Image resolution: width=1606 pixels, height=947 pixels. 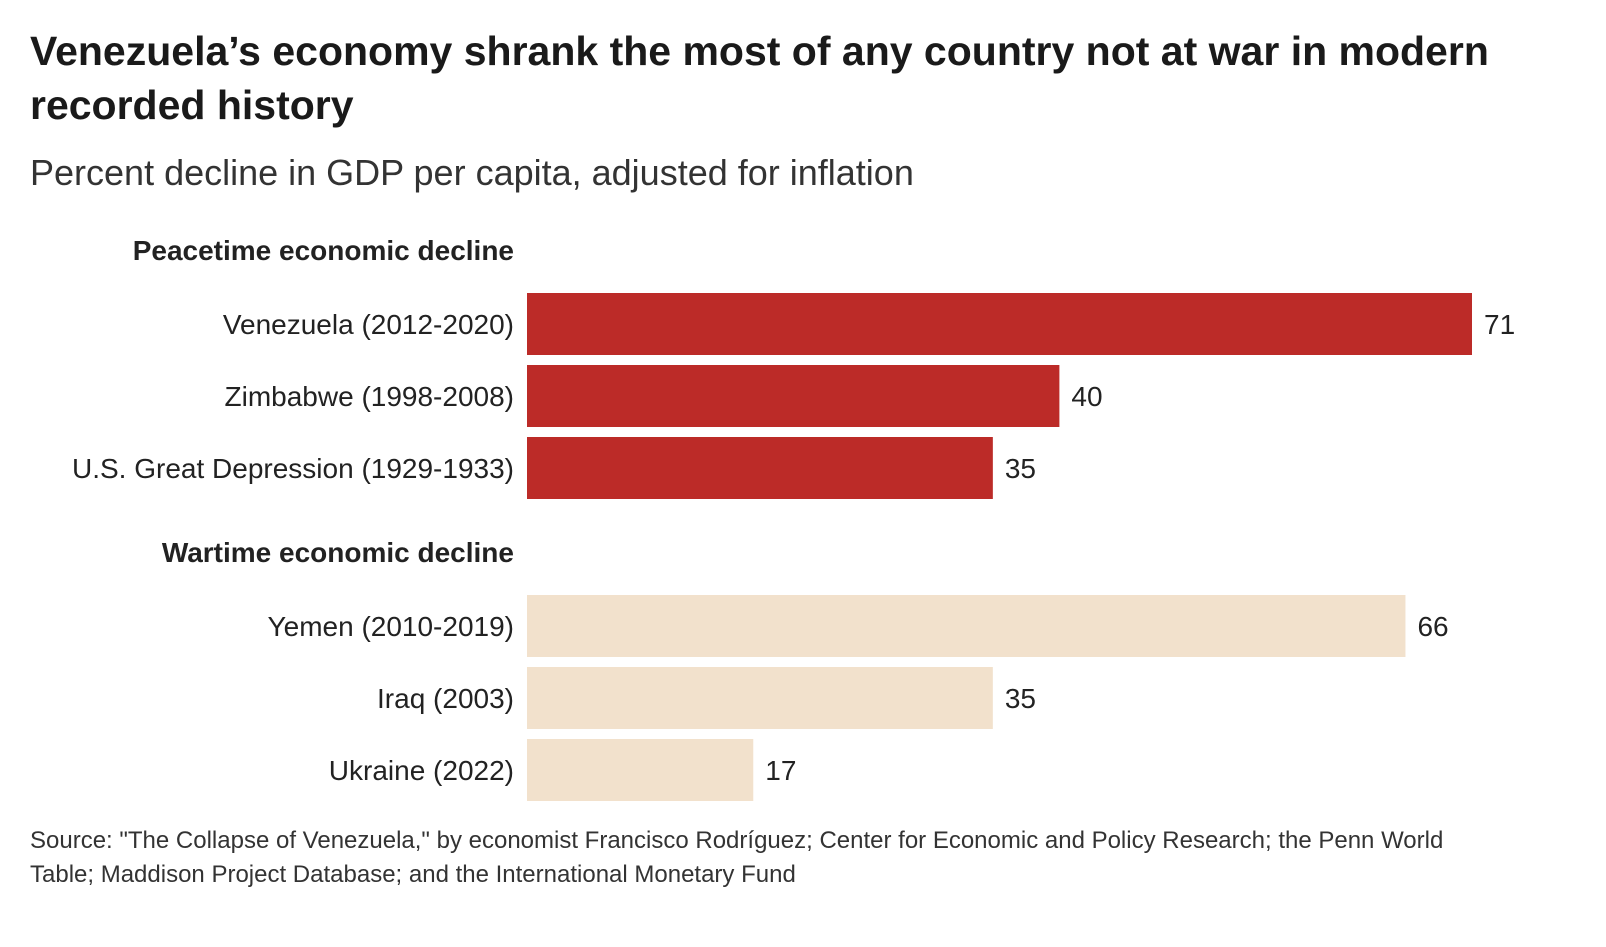 What do you see at coordinates (368, 324) in the screenshot?
I see `category-label: Venezuela (2012-2020)` at bounding box center [368, 324].